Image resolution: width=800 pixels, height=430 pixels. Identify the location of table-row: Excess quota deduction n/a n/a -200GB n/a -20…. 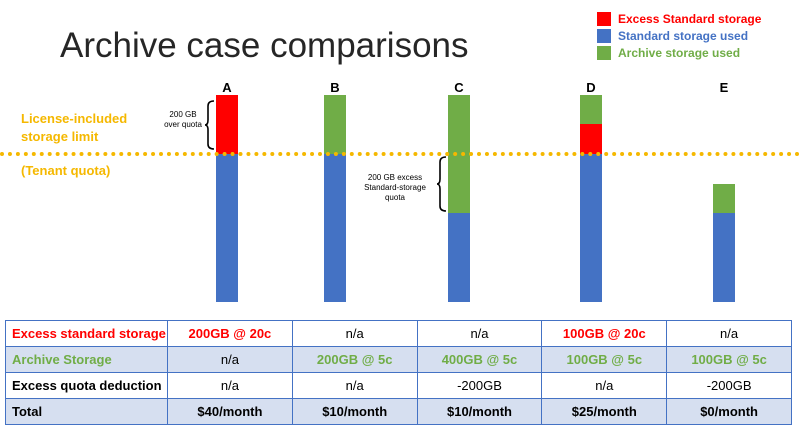
(398, 385).